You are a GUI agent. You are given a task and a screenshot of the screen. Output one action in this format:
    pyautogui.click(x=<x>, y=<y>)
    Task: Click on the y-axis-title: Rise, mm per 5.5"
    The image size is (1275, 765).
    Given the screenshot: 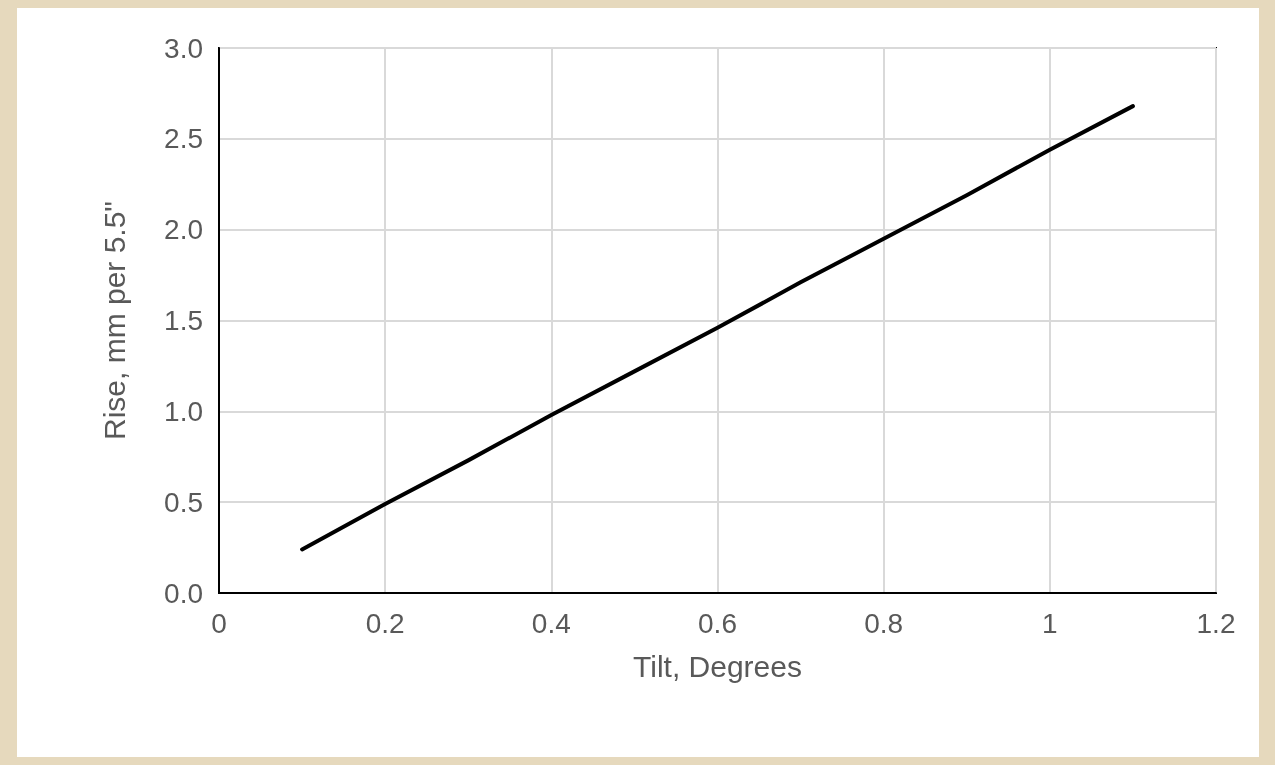 What is the action you would take?
    pyautogui.click(x=113, y=320)
    